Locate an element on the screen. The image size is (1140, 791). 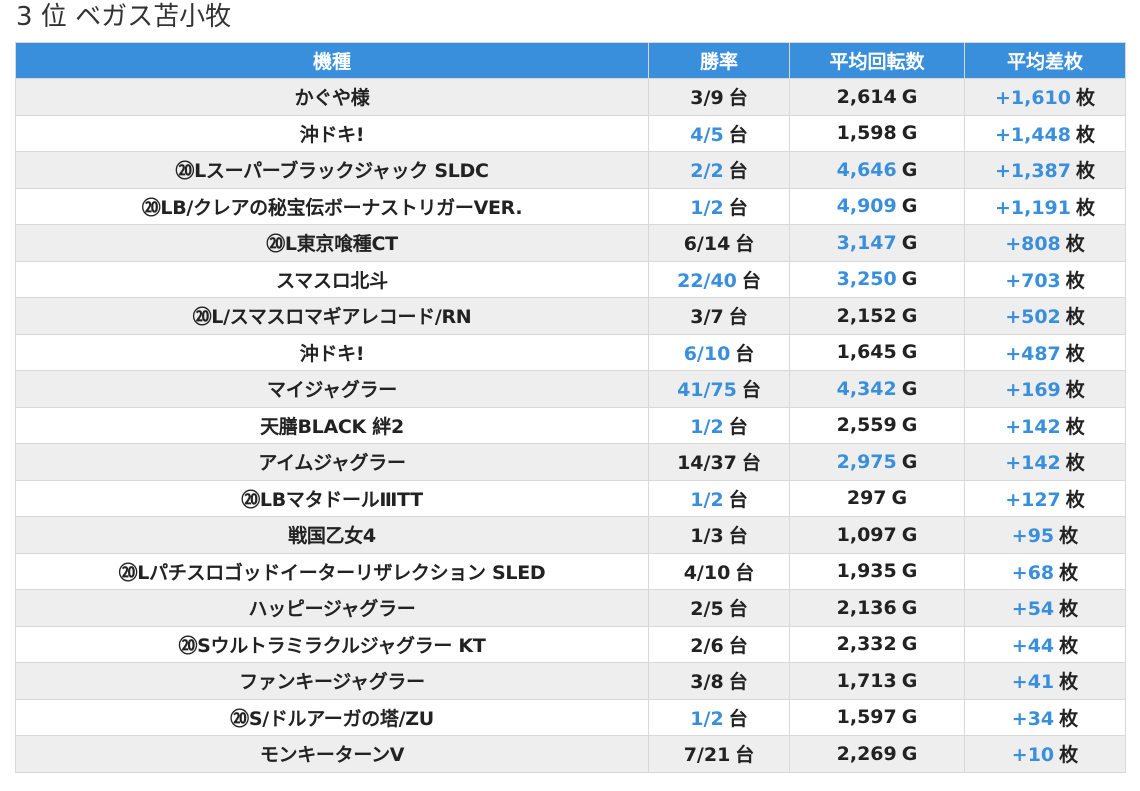
avg-diff-cell: +95 枚 is located at coordinates (1045, 535).